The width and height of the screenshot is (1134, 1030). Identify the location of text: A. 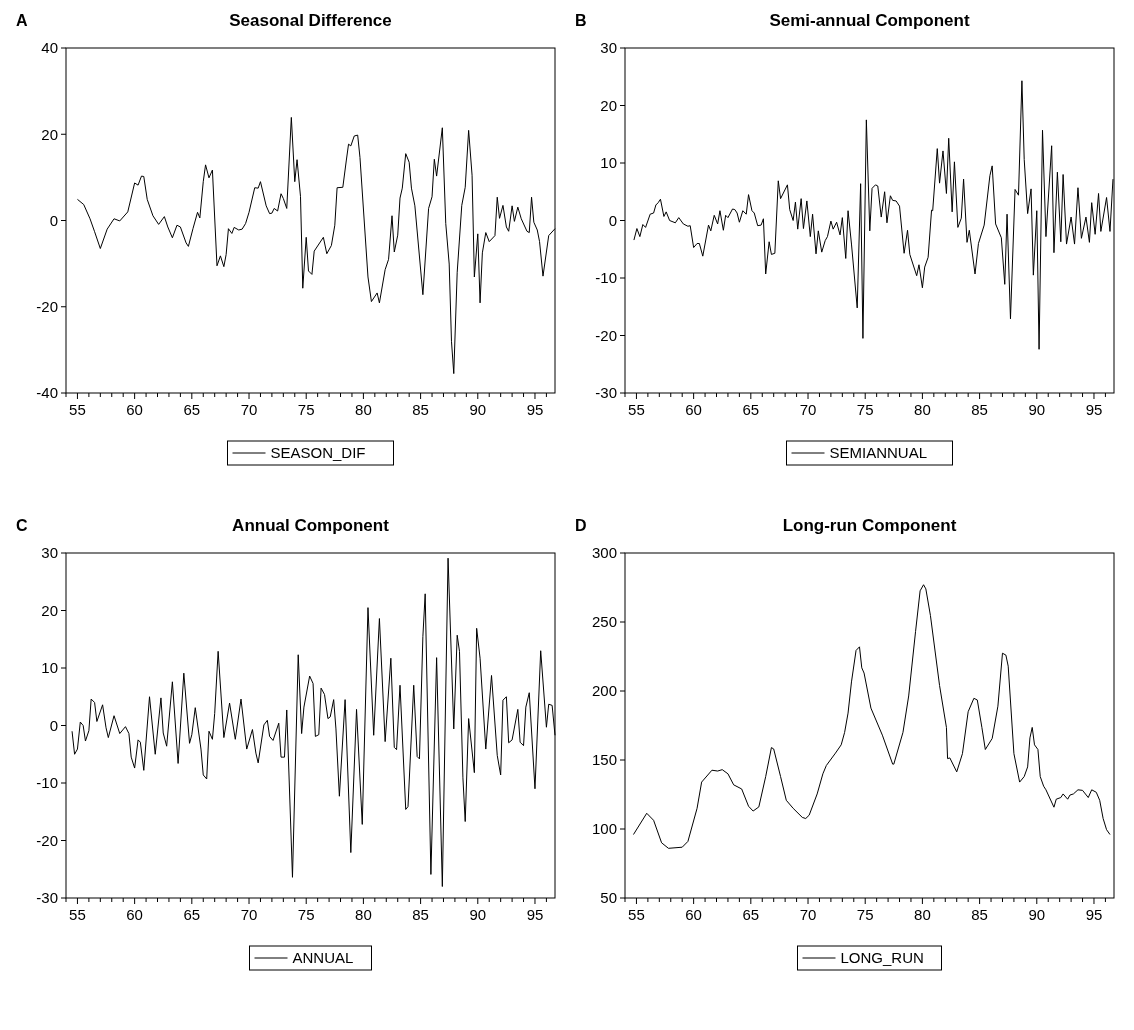
(22, 20).